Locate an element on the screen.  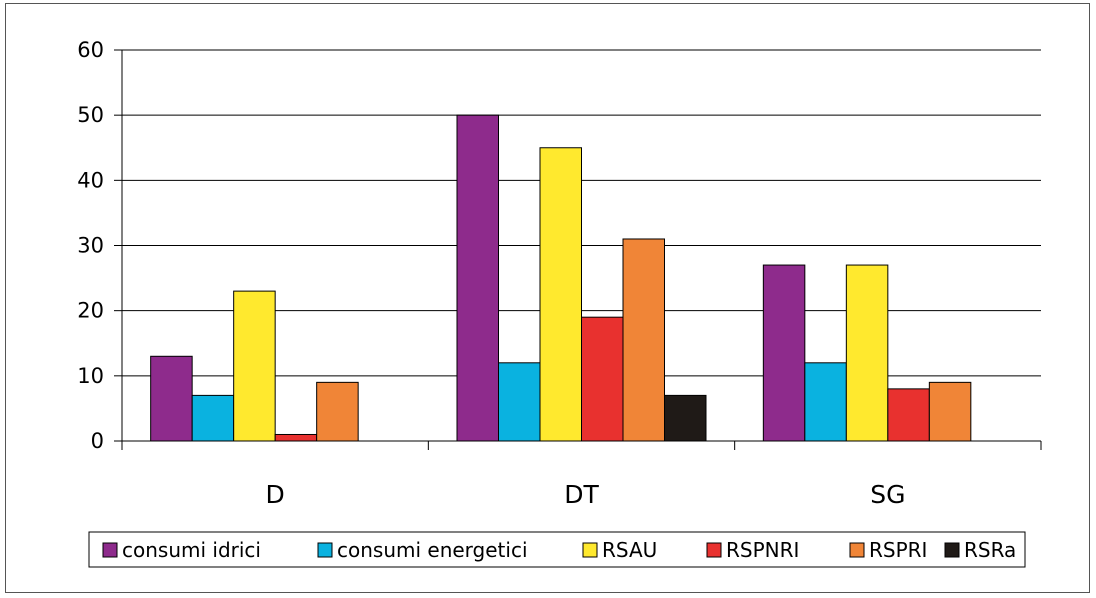
x-category-labels: D DT SG is located at coordinates (586, 494).